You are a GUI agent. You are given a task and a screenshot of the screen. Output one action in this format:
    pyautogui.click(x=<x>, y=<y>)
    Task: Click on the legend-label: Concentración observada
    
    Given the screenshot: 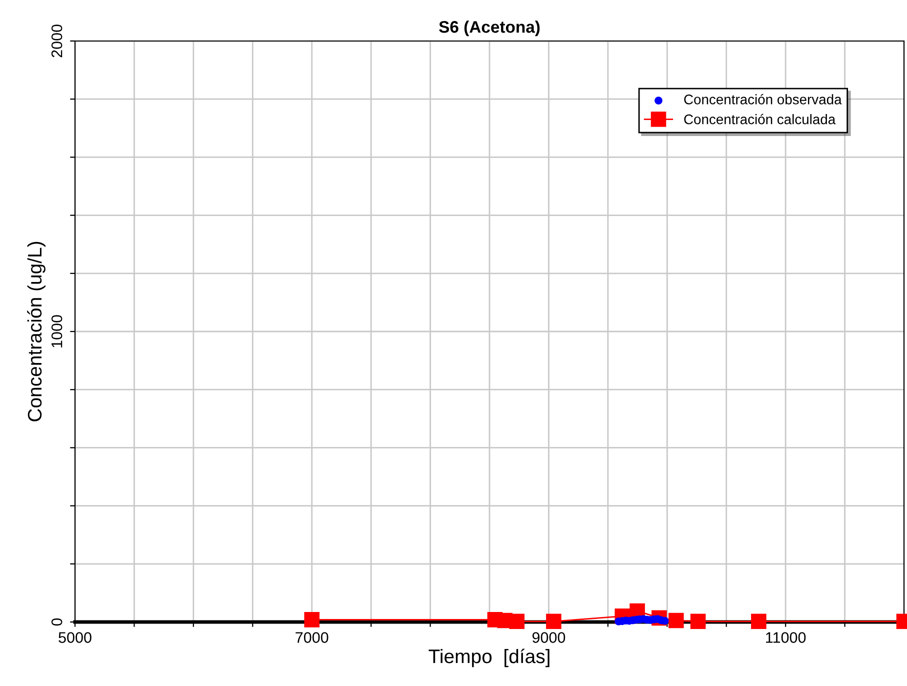 What is the action you would take?
    pyautogui.click(x=763, y=99)
    